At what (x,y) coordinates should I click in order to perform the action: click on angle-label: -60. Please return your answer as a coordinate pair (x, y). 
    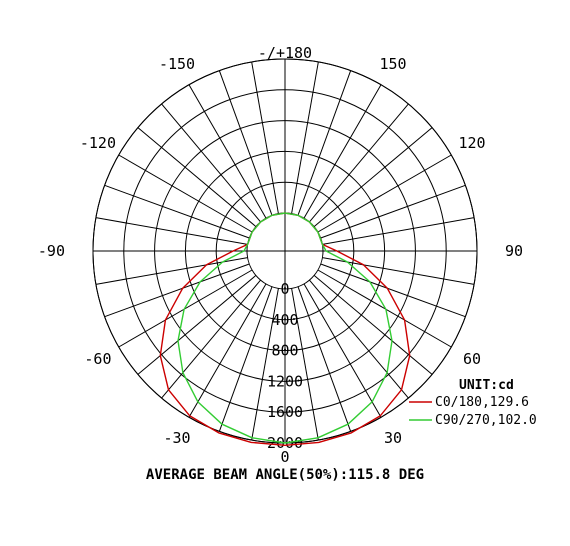
    Looking at the image, I should click on (97, 359).